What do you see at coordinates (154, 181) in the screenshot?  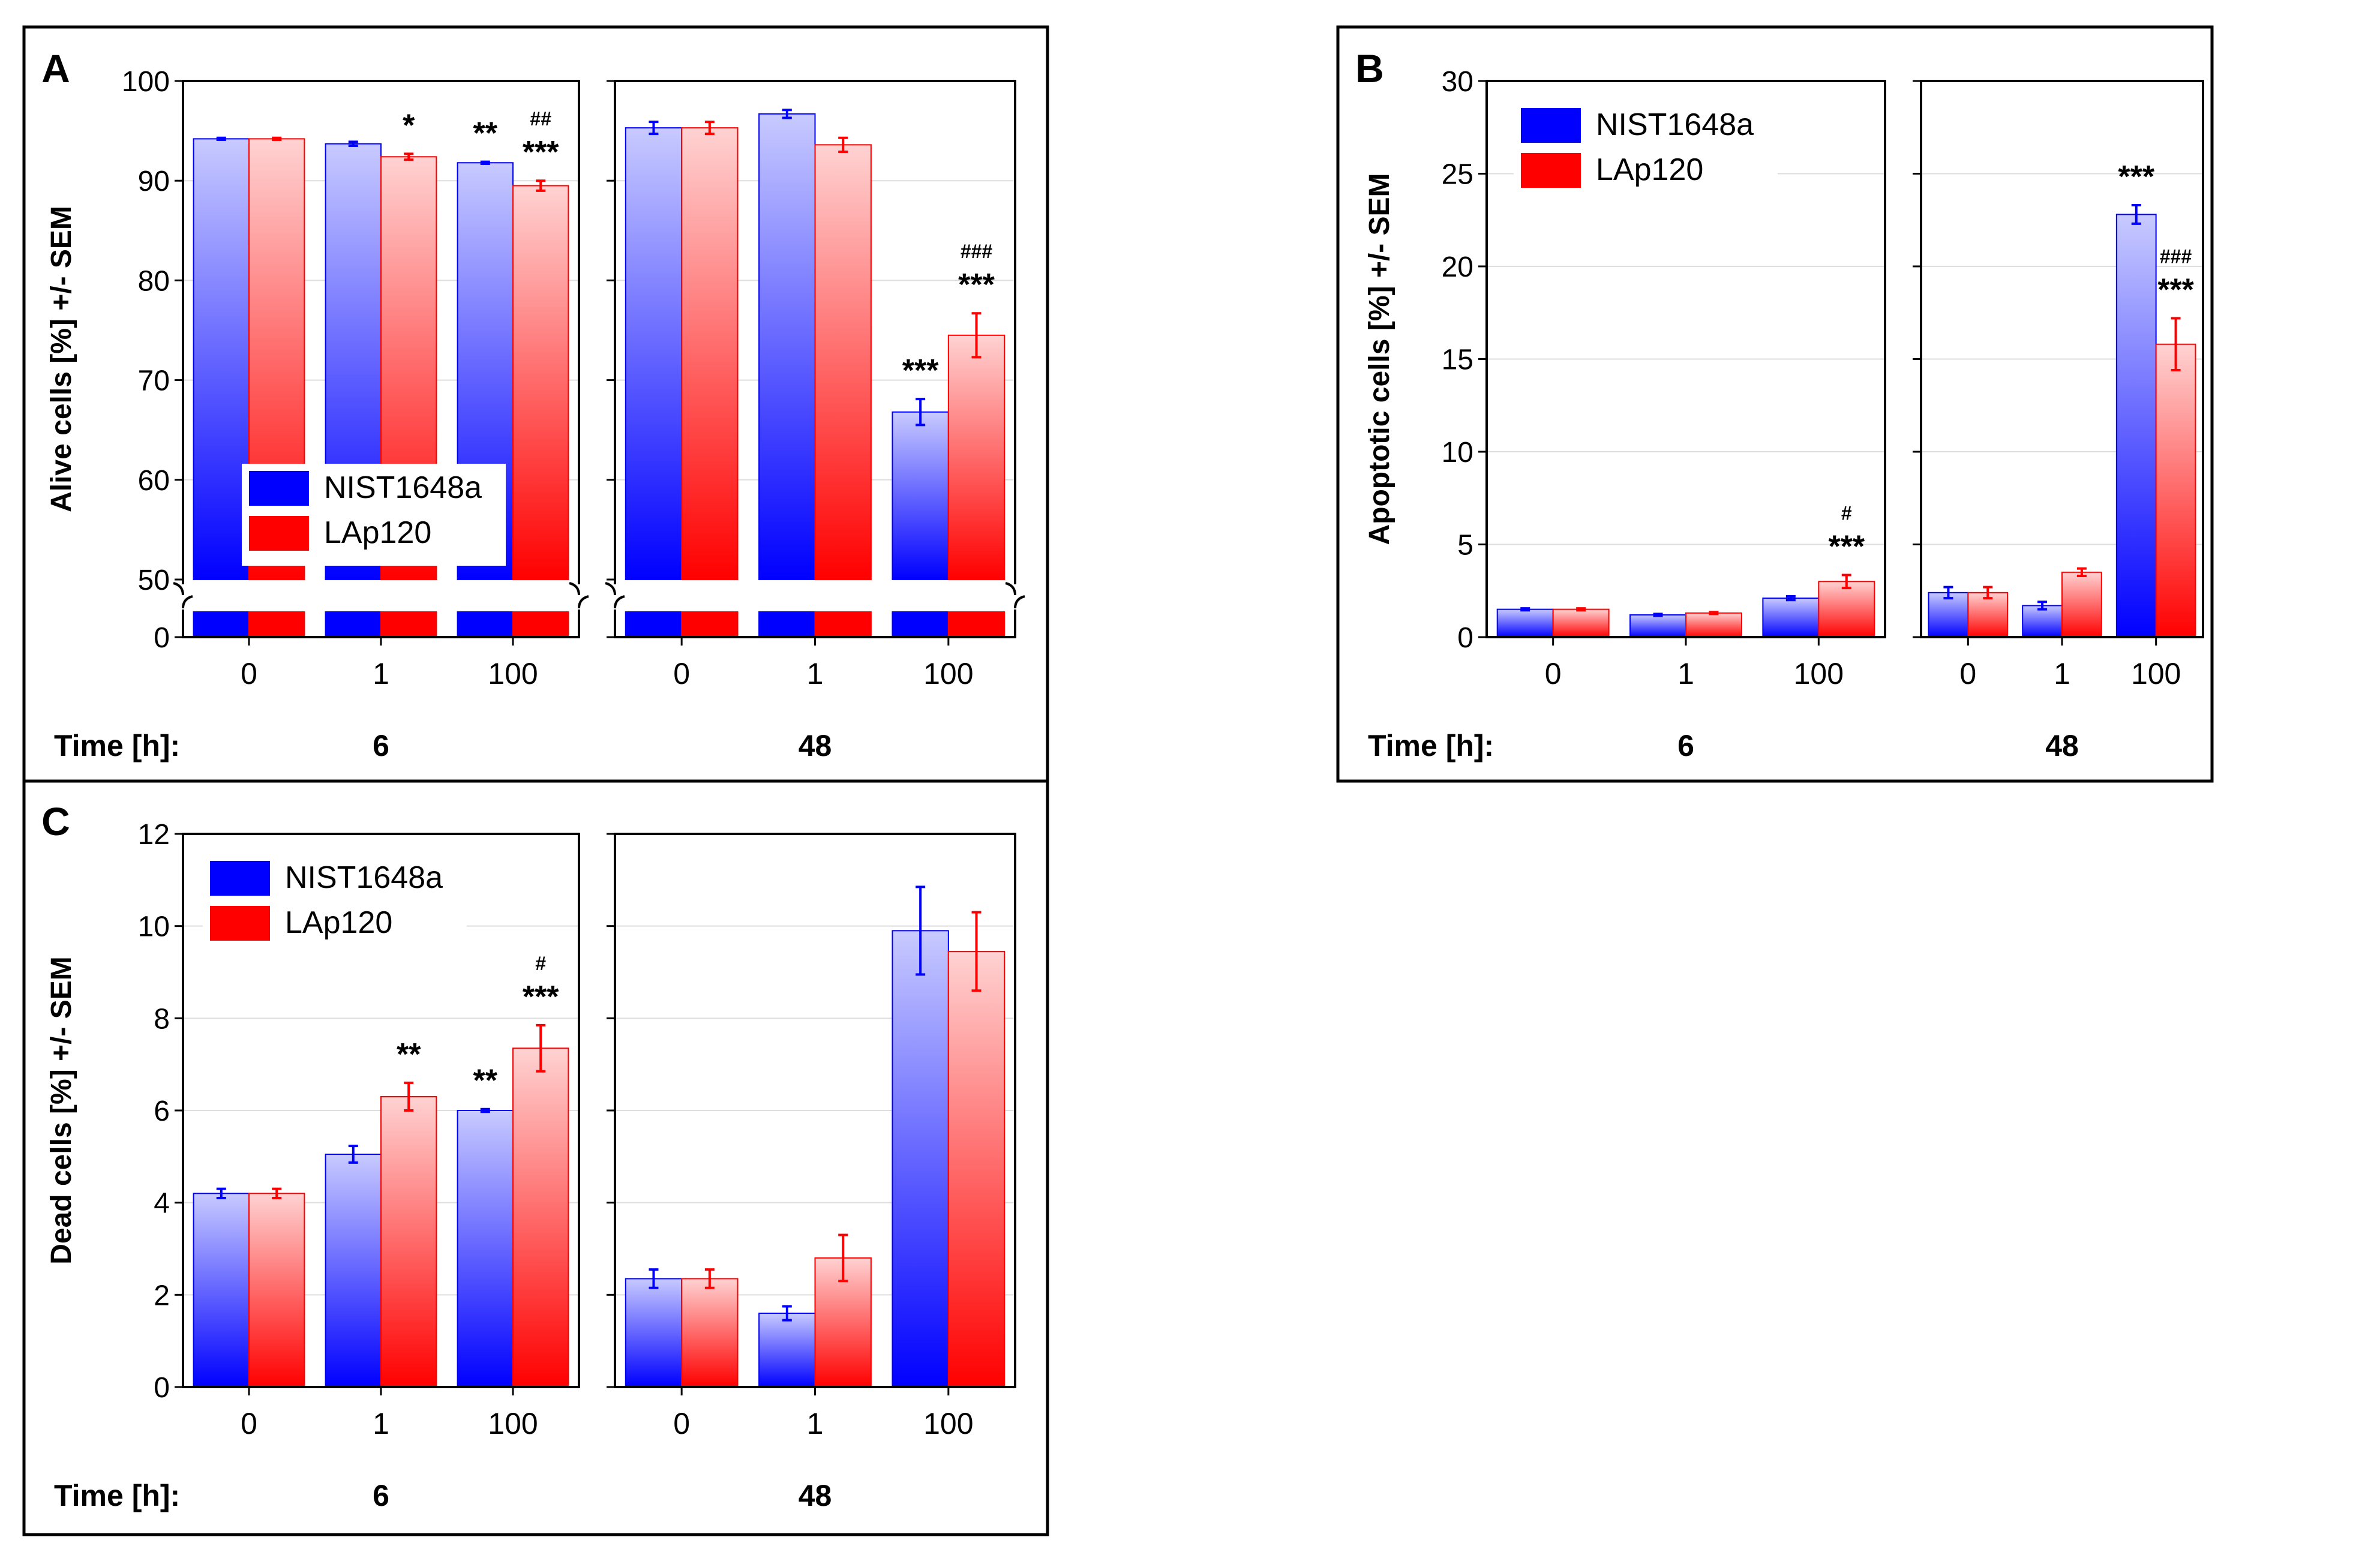 I see `y-tick-label: 90` at bounding box center [154, 181].